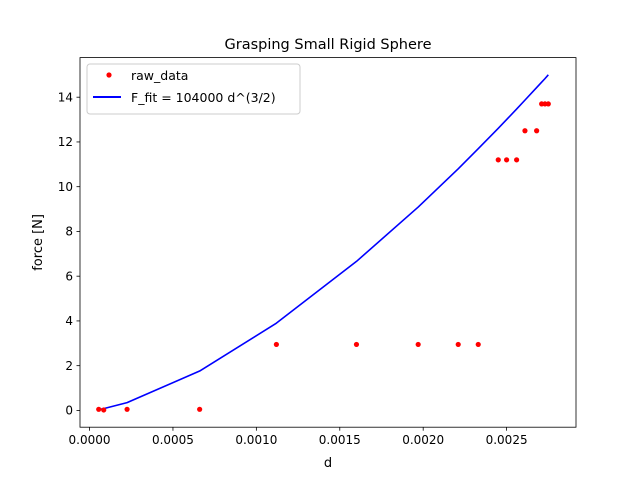 The width and height of the screenshot is (640, 480). What do you see at coordinates (203, 97) in the screenshot?
I see `legend-label-fit: F_fit = 104000 d^(3/2)` at bounding box center [203, 97].